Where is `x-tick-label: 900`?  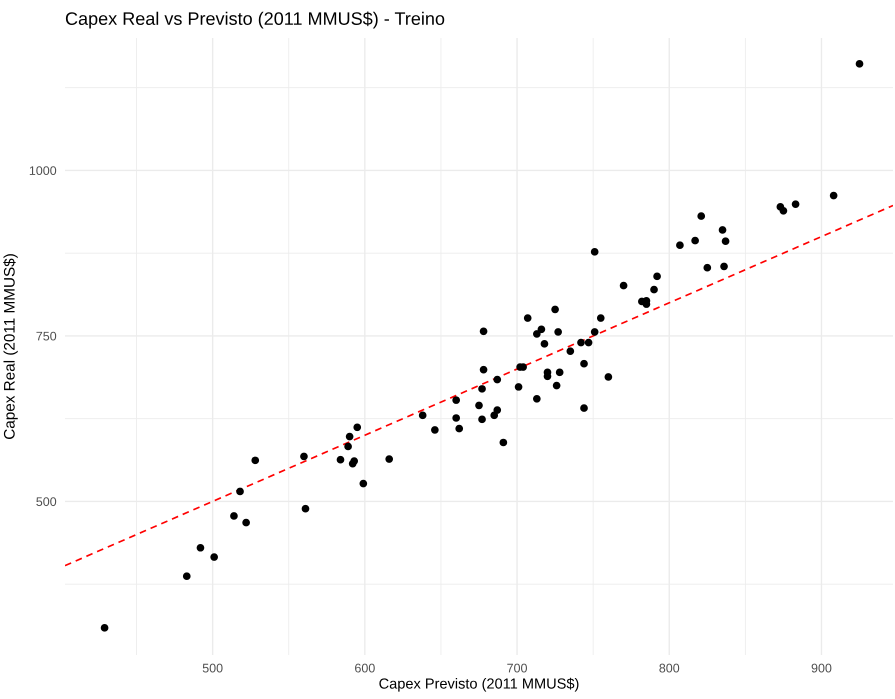
x-tick-label: 900 is located at coordinates (822, 668).